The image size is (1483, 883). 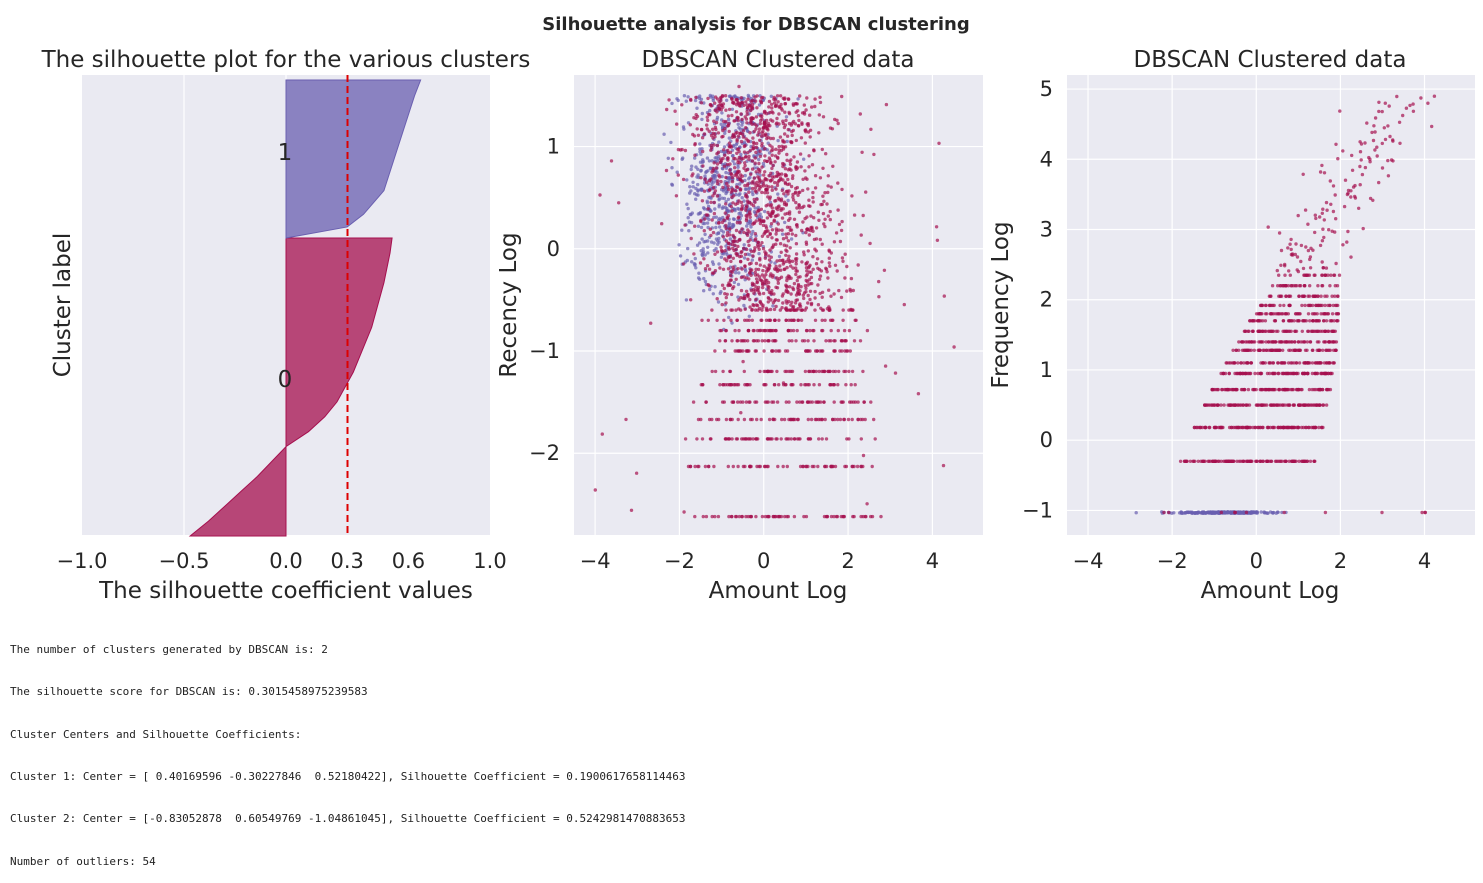 What do you see at coordinates (1172, 561) in the screenshot?
I see `x-tick-label: −2` at bounding box center [1172, 561].